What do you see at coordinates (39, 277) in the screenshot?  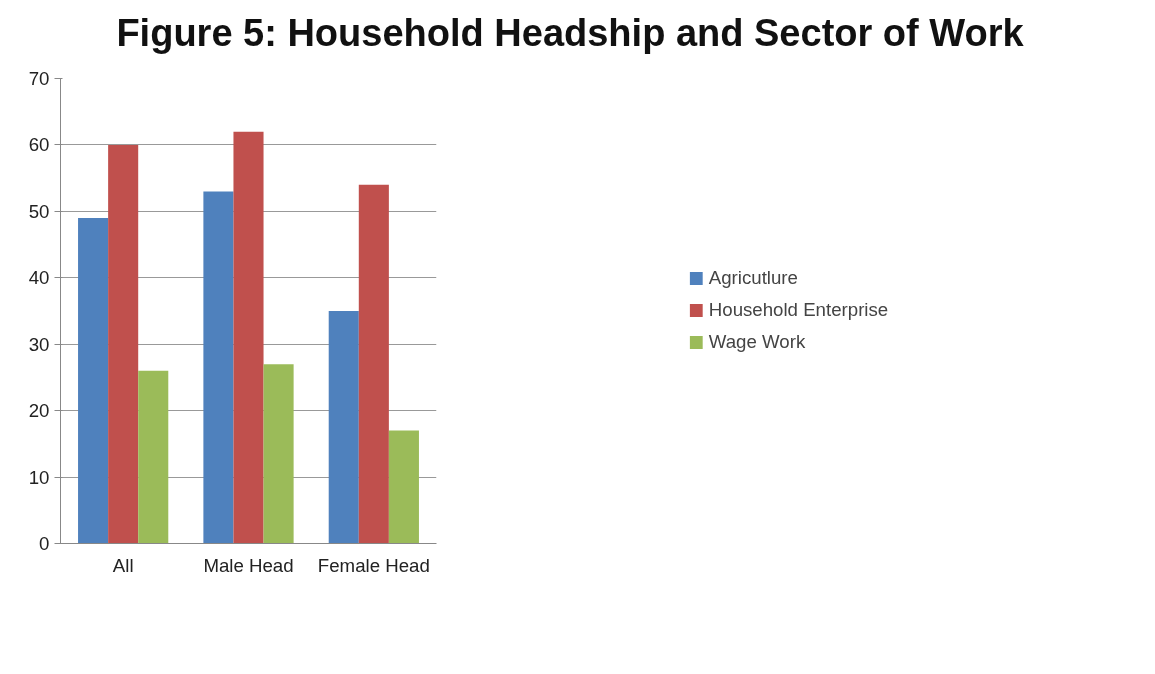 I see `y-tick-label: 40` at bounding box center [39, 277].